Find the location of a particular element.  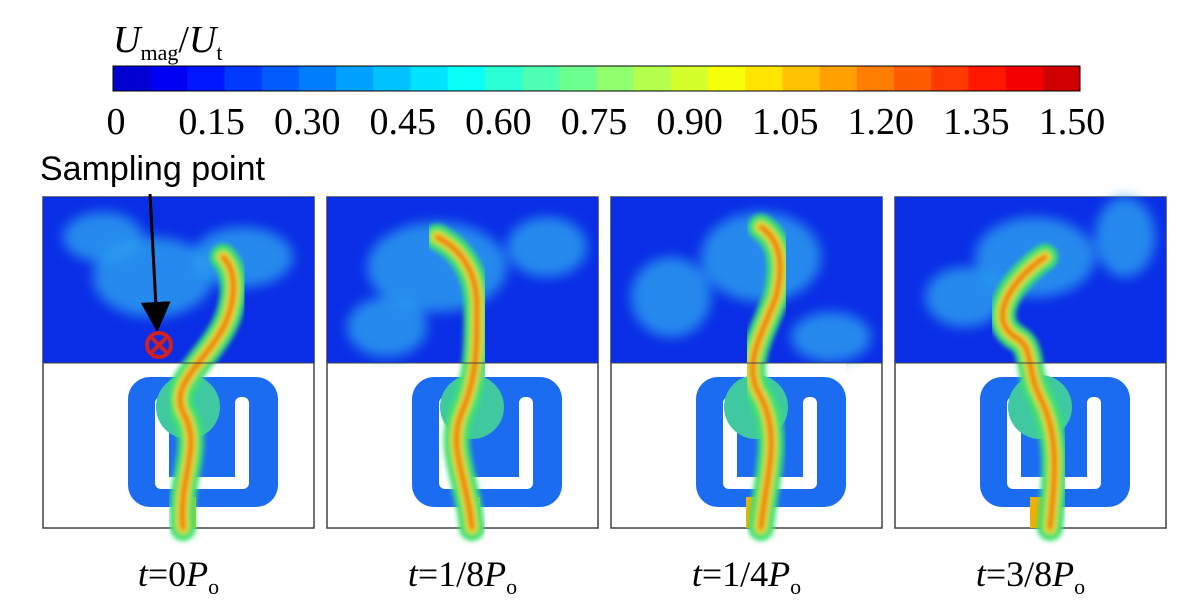

title-denominator-sub: t is located at coordinates (219, 52).